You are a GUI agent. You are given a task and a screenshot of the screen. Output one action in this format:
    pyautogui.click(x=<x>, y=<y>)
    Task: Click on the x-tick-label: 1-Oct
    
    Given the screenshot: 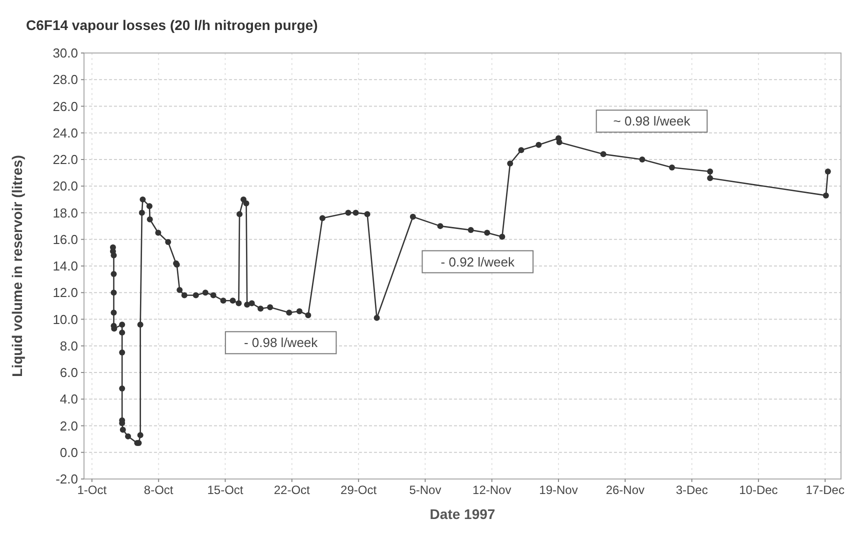 What is the action you would take?
    pyautogui.click(x=92, y=490)
    